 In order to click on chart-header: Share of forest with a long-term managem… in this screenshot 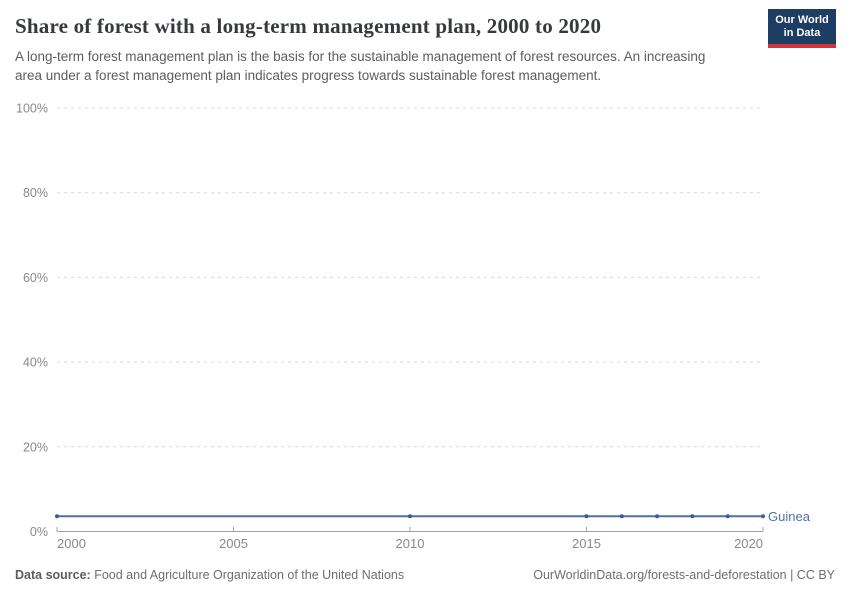, I will do `click(425, 49)`.